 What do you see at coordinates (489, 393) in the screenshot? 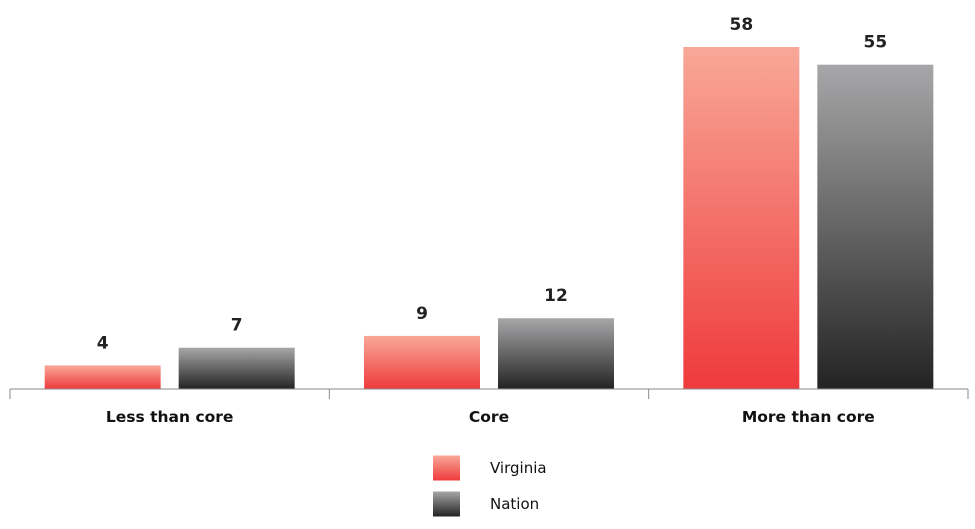
I see `x-axis` at bounding box center [489, 393].